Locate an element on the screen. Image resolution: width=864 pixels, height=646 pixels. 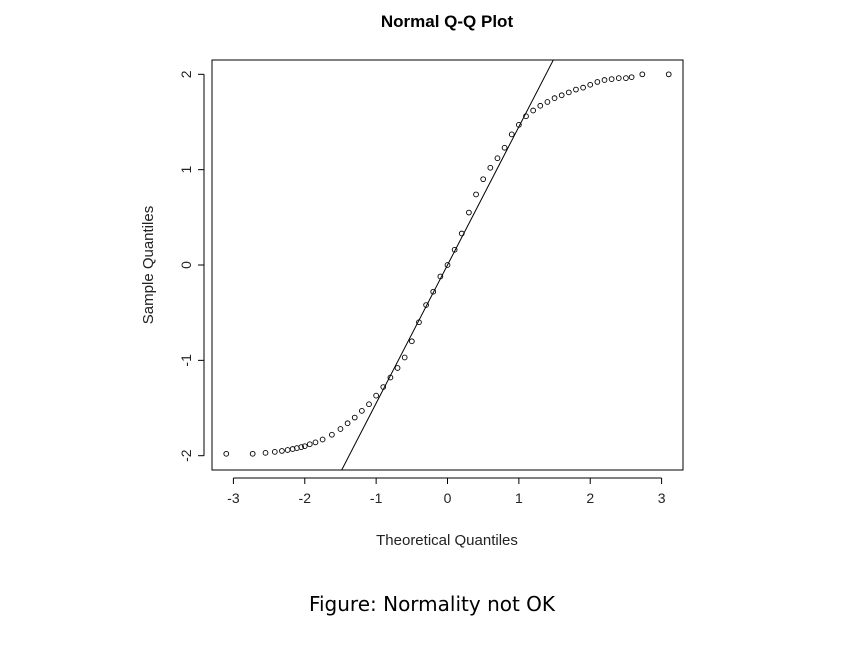
x-tick-label: -2 is located at coordinates (305, 498).